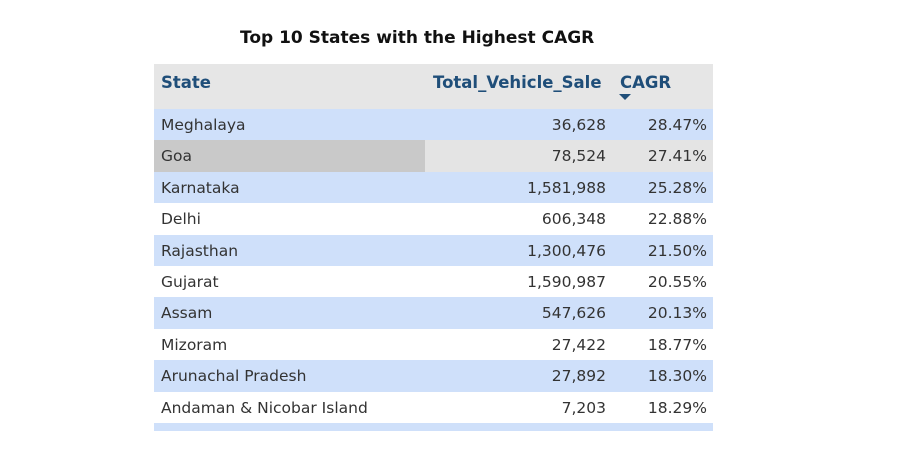 This screenshot has height=454, width=907. What do you see at coordinates (264, 407) in the screenshot?
I see `cell-state: Andaman & Nicobar Island` at bounding box center [264, 407].